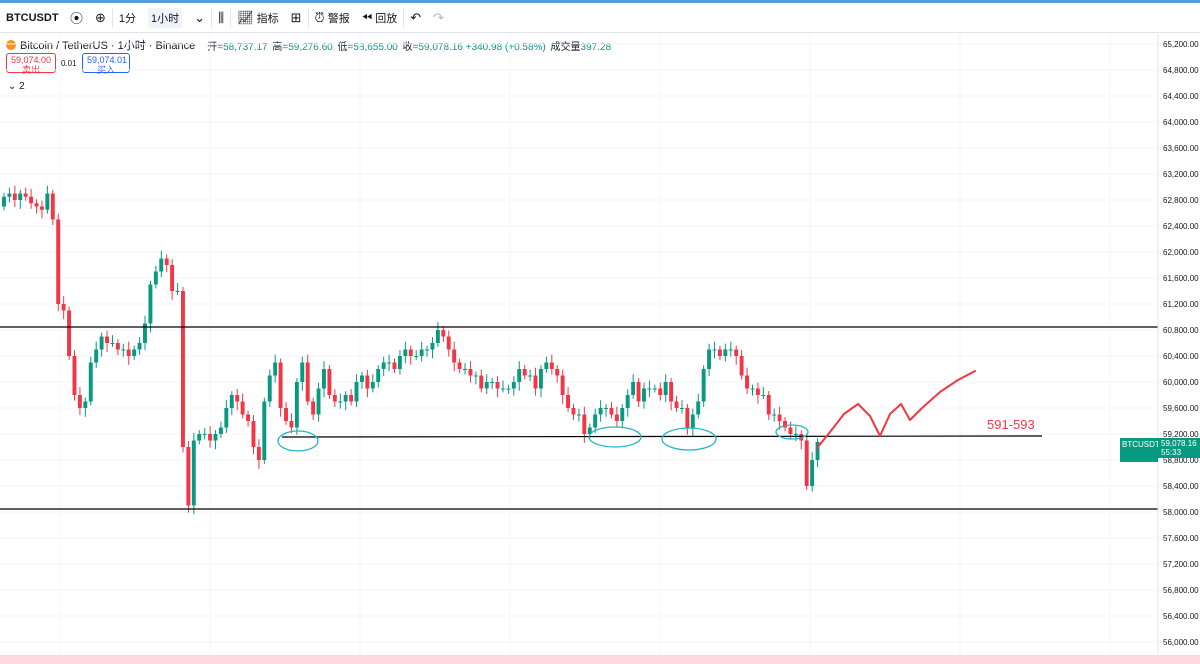  I want to click on last-price: 59,078.16, so click(1179, 443).